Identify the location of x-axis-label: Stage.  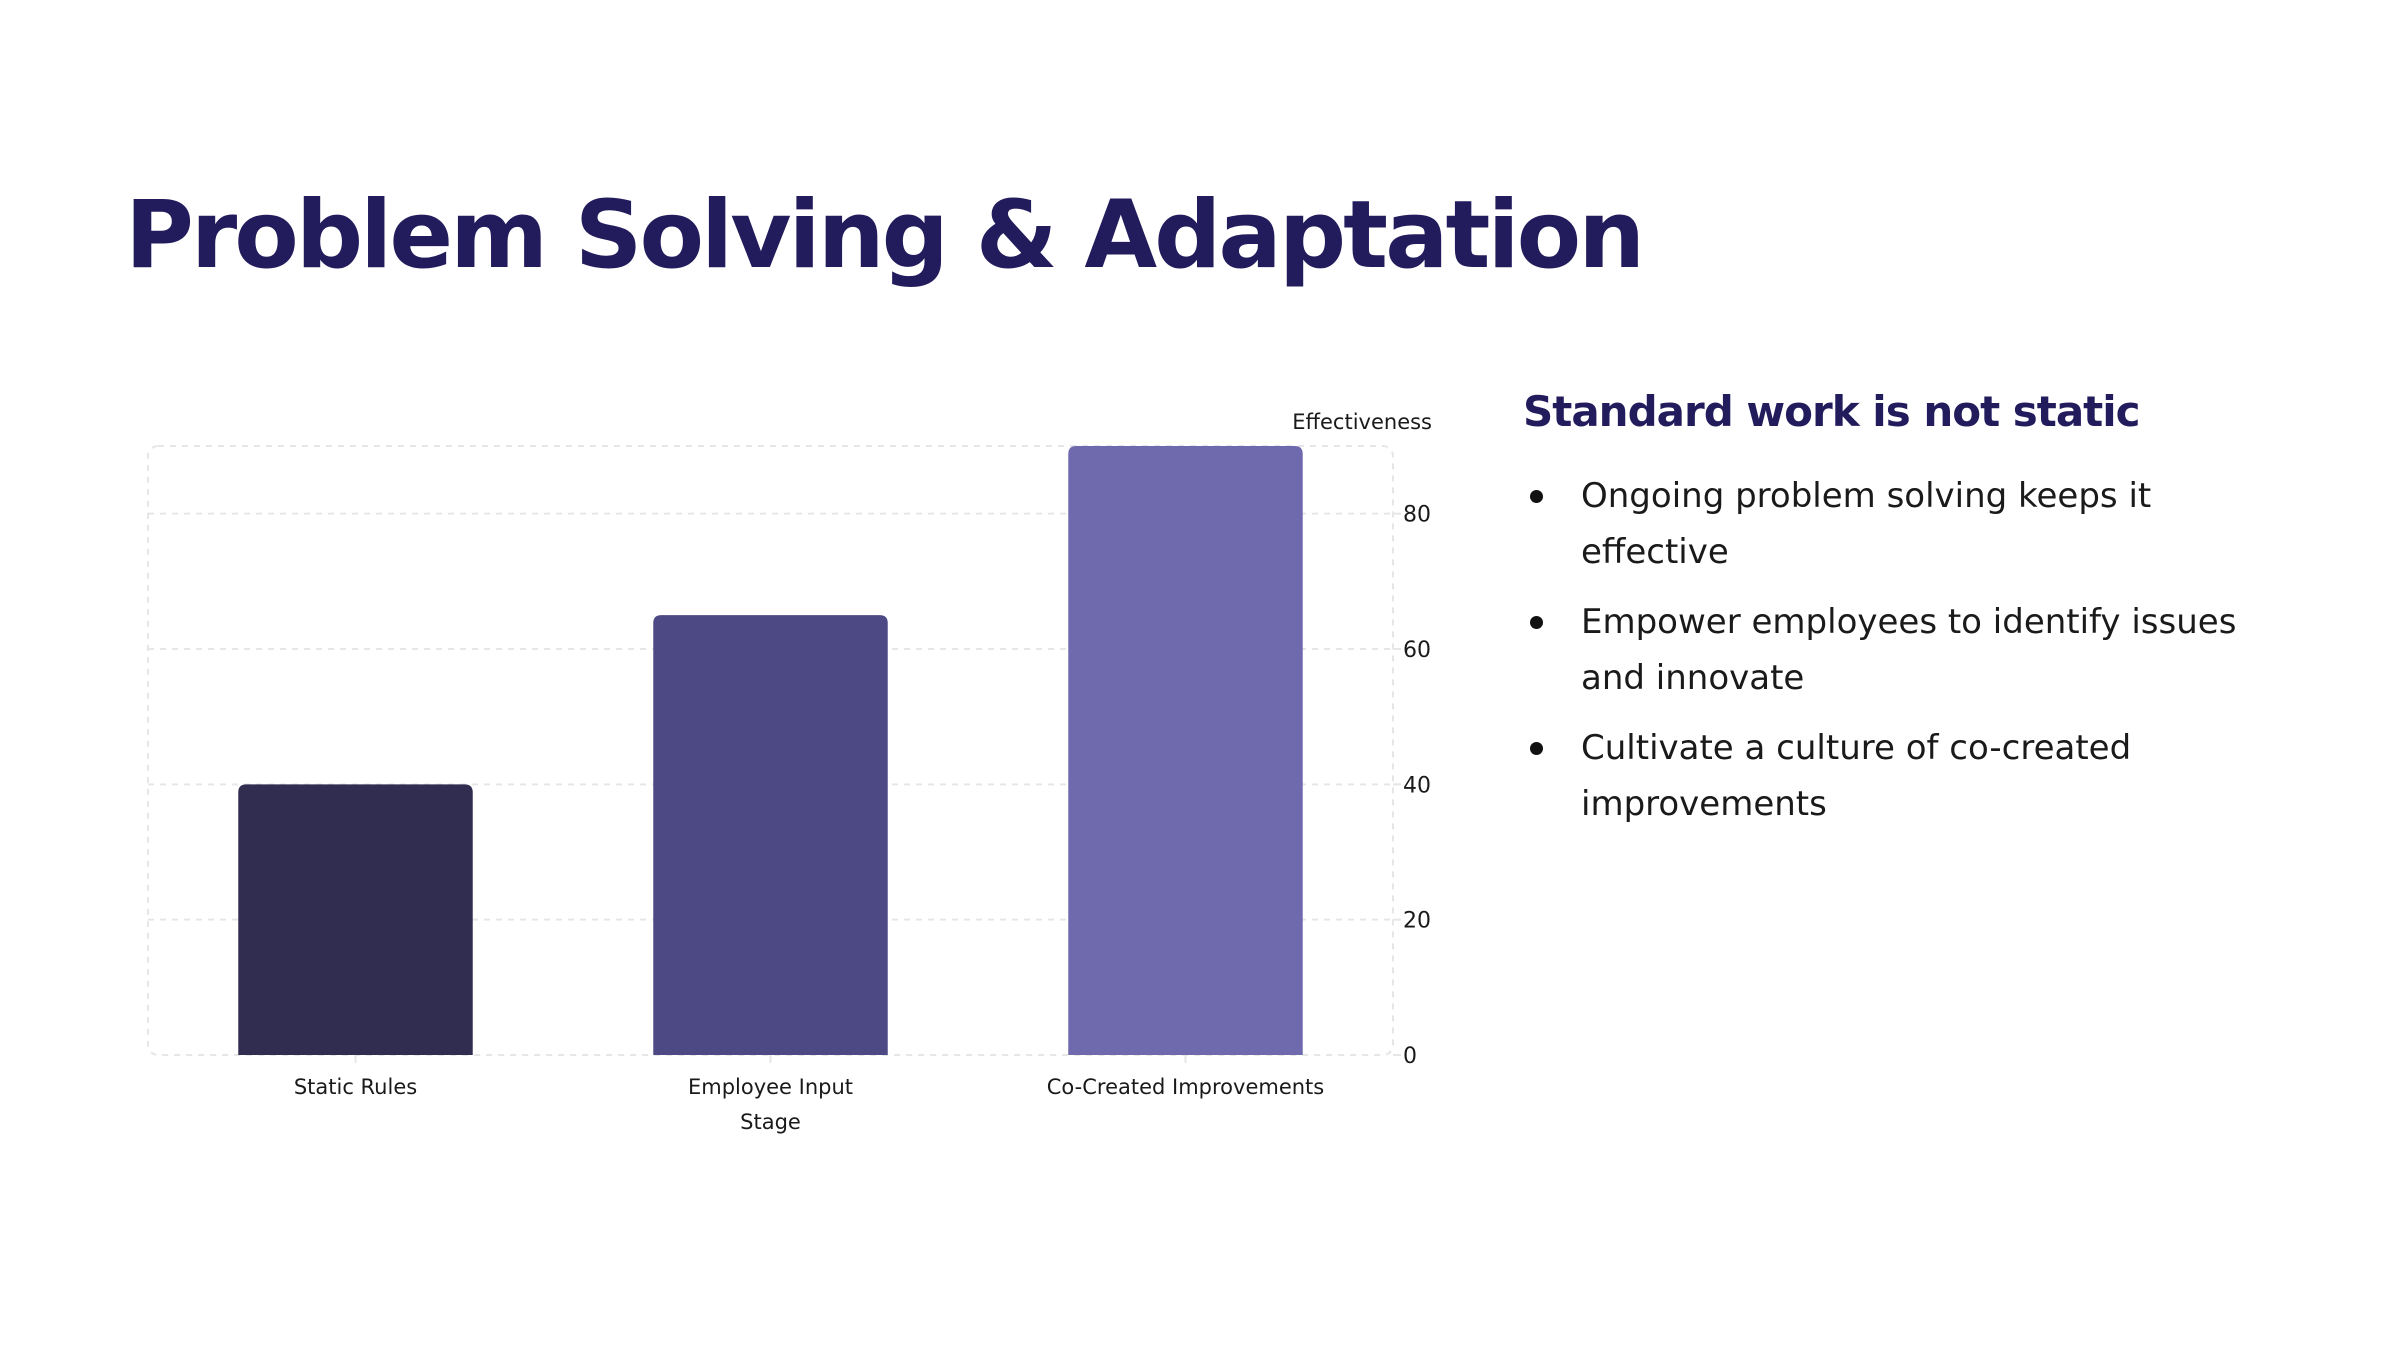
(770, 1122).